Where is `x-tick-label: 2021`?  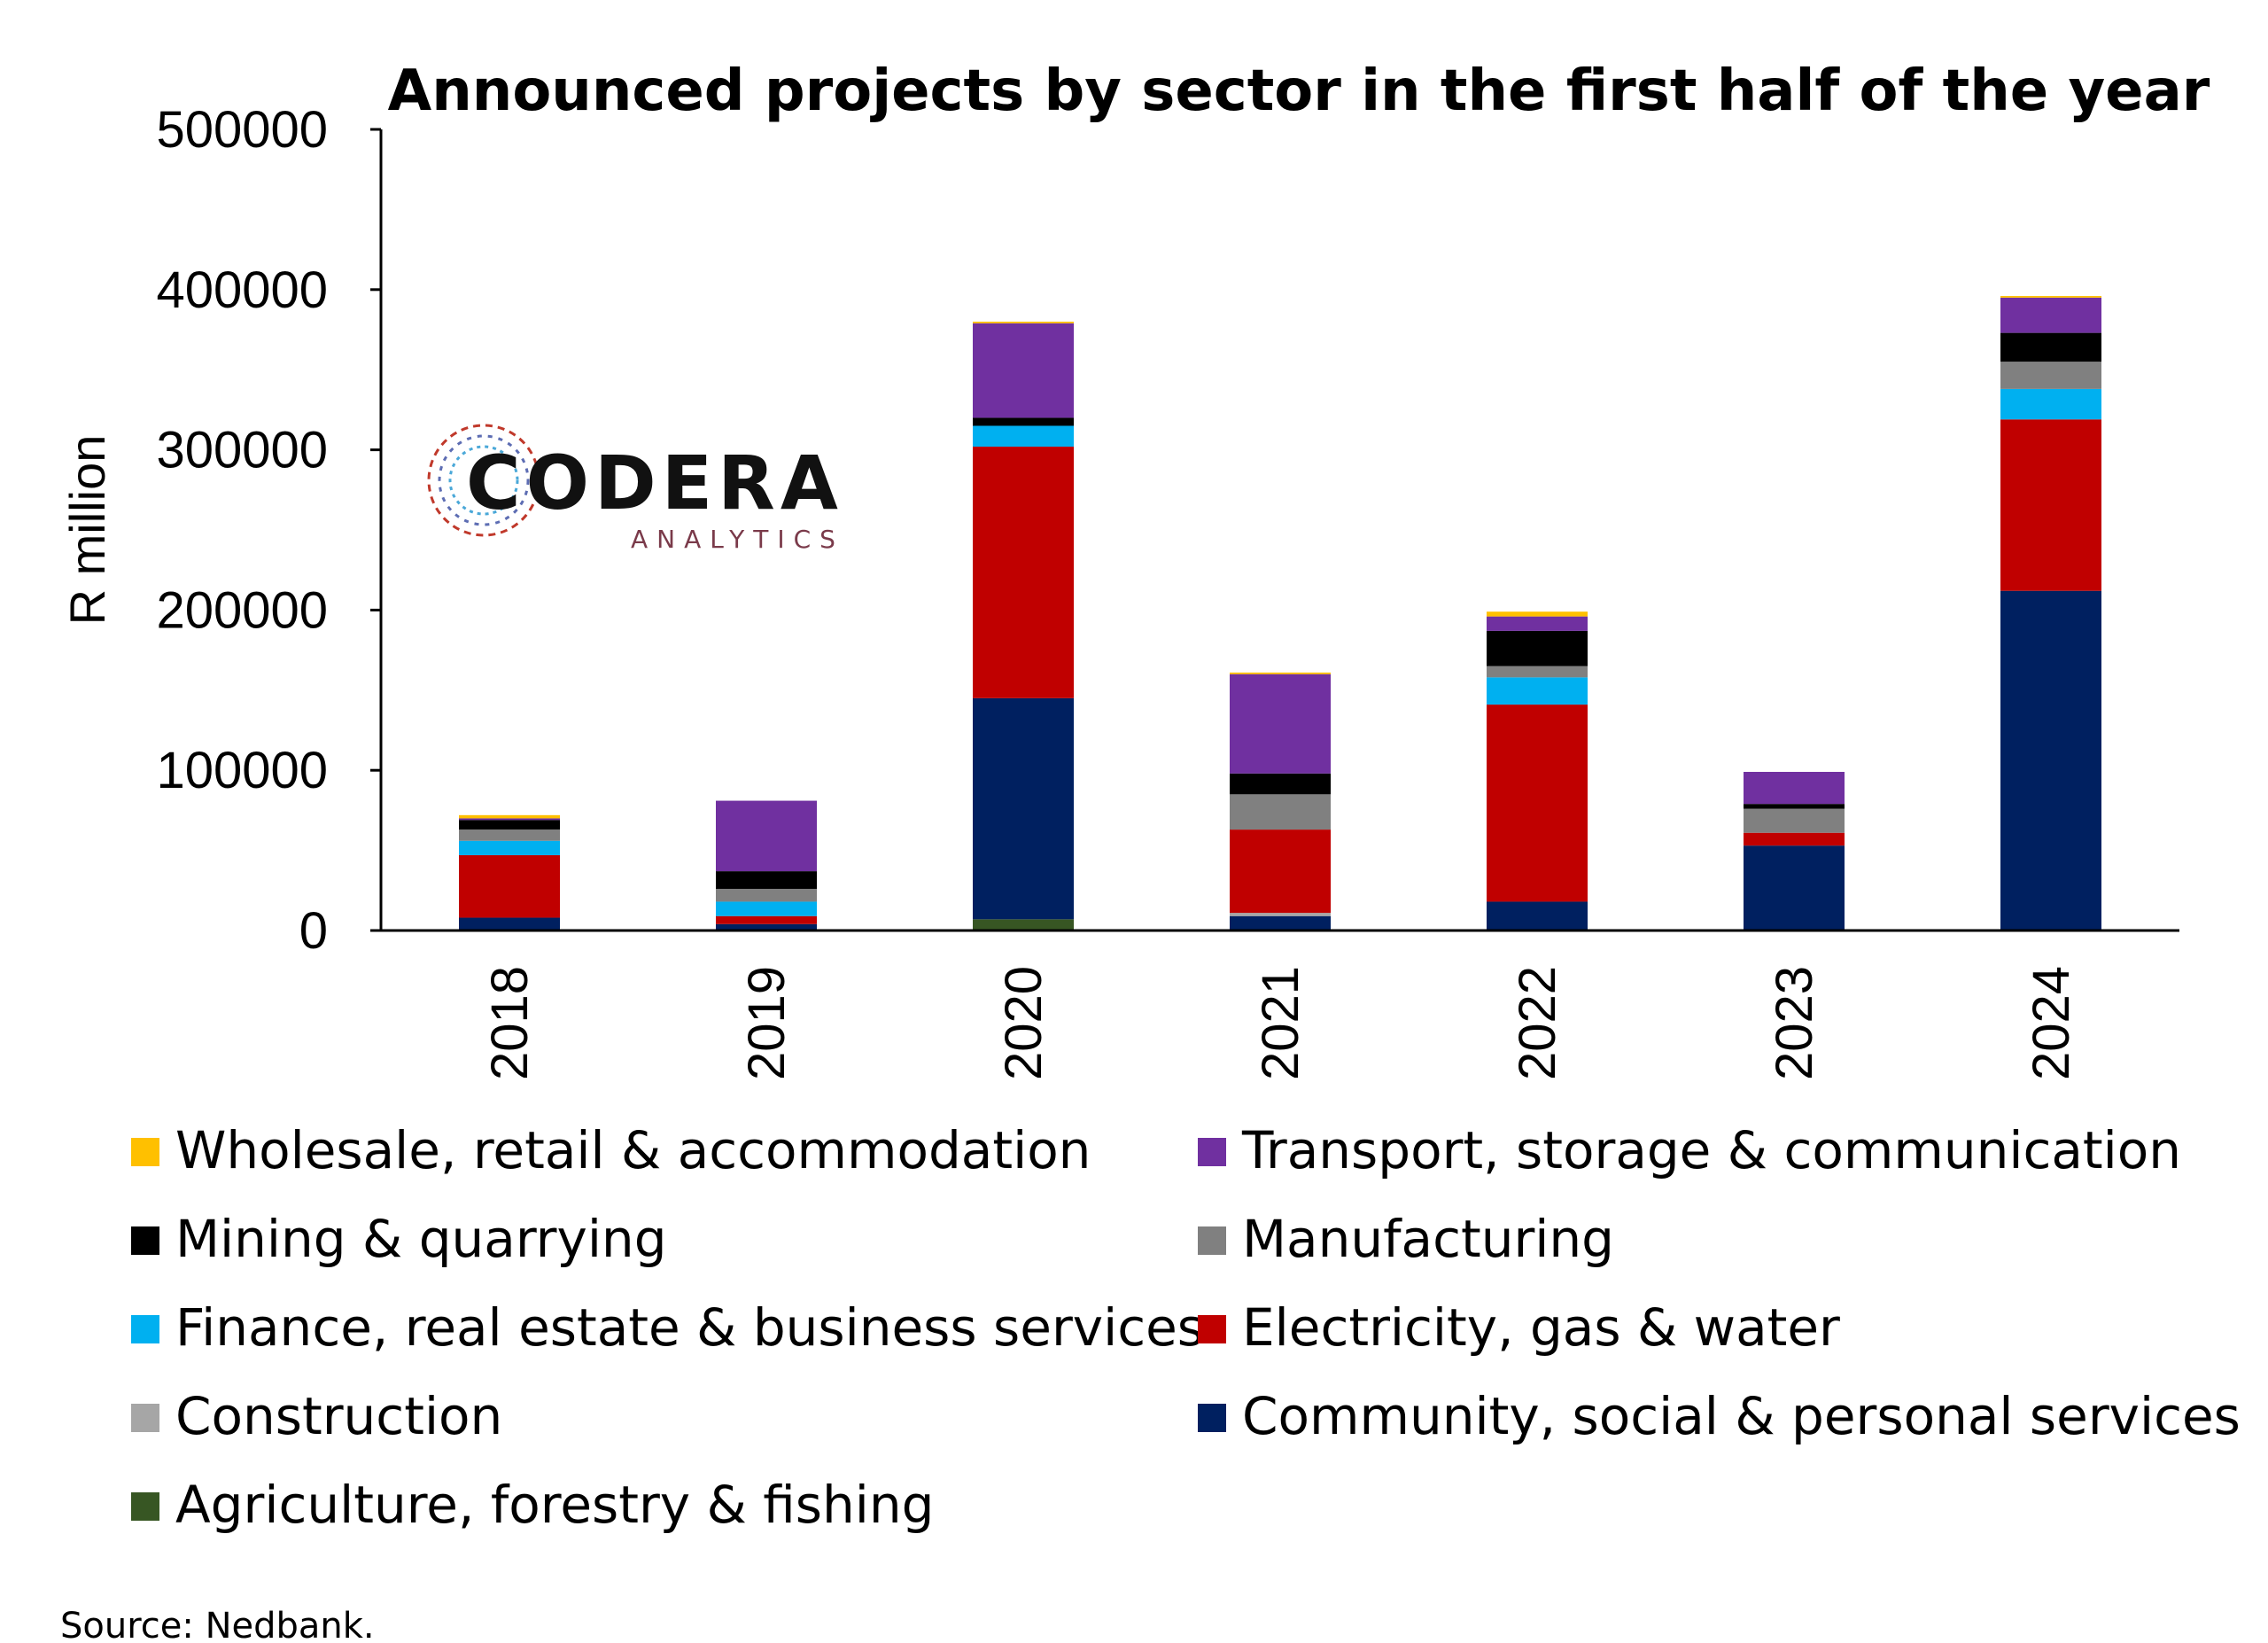 x-tick-label: 2021 is located at coordinates (1280, 1023).